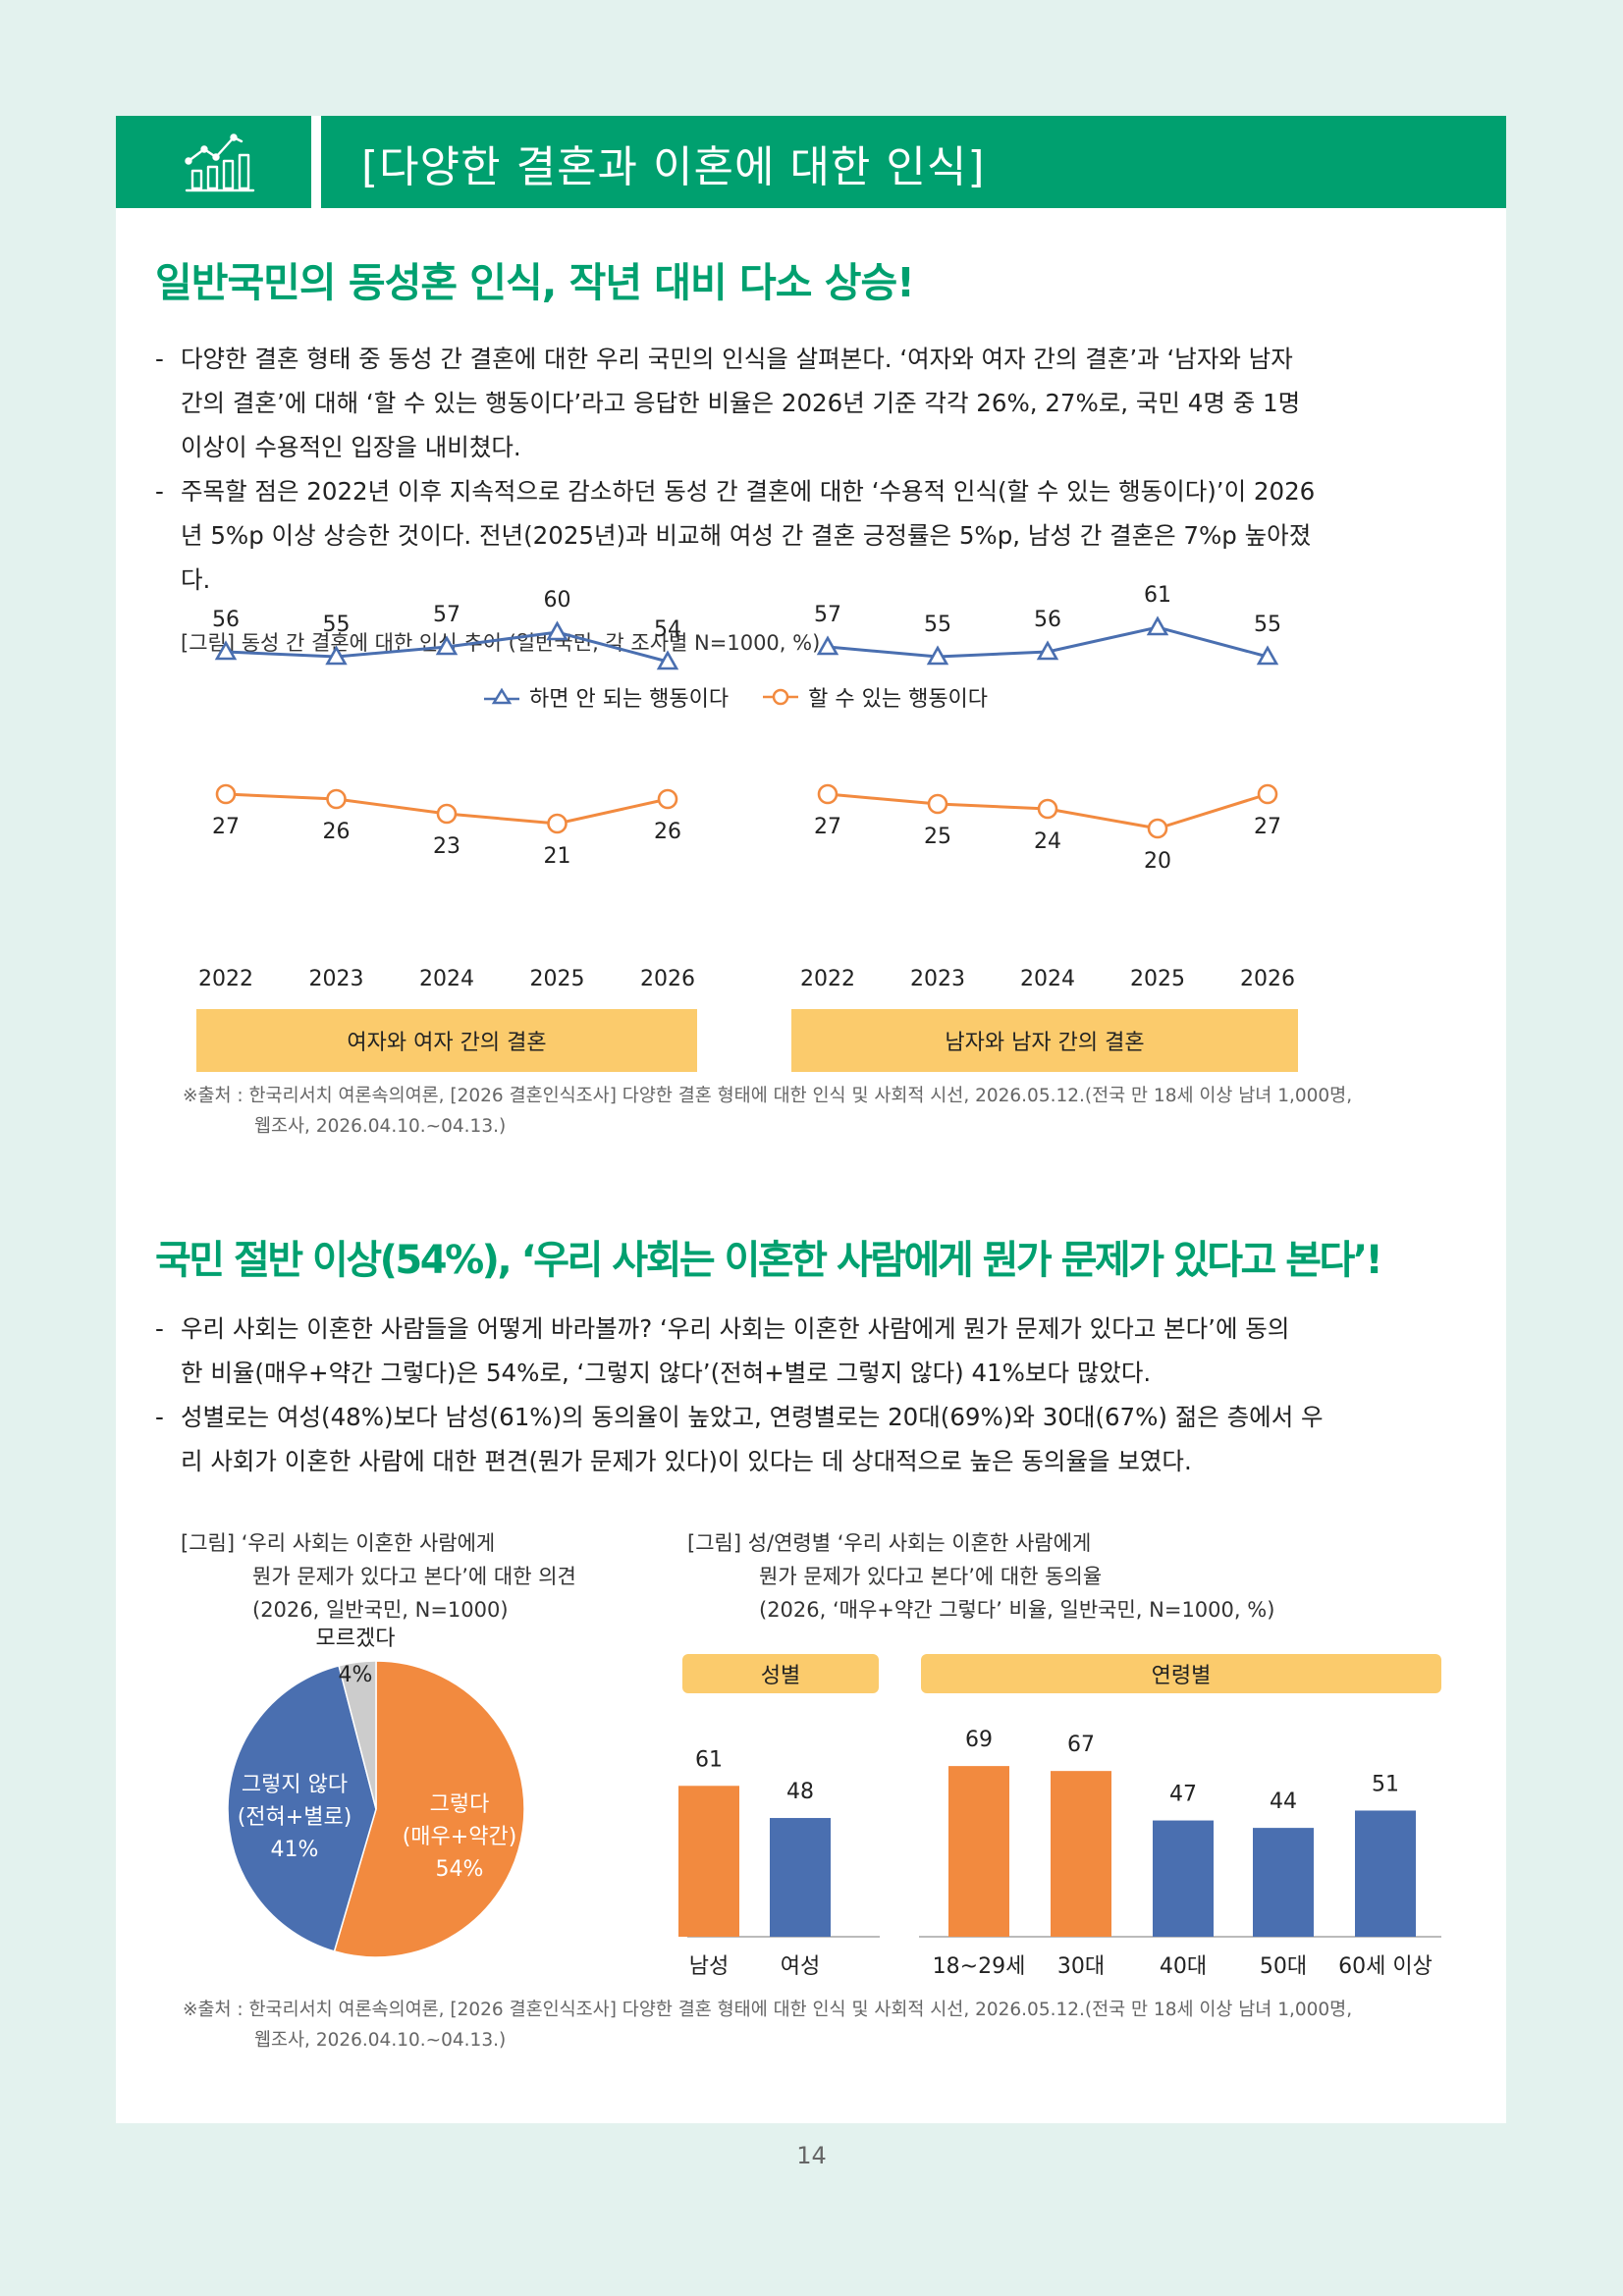  I want to click on chart-legend: 하면 안 되는 행동이다 할 수 있는 행동이다, so click(749, 697).